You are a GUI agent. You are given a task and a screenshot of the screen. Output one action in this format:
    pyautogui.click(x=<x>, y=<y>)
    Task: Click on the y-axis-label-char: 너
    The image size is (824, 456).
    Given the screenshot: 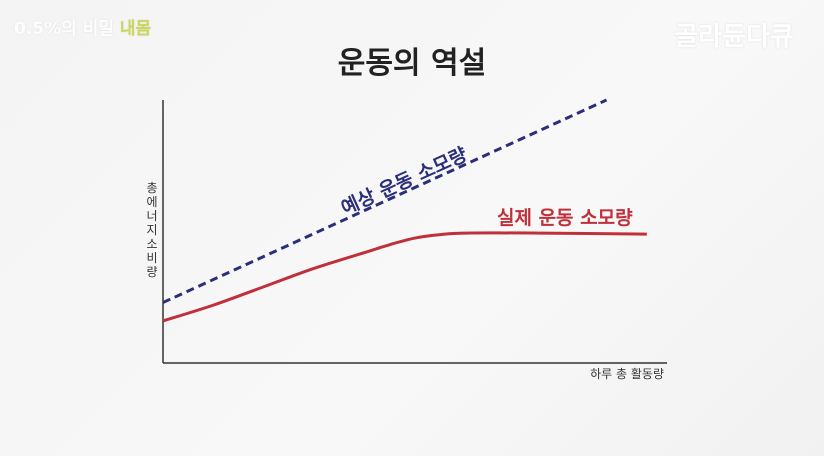 What is the action you would take?
    pyautogui.click(x=151, y=216)
    